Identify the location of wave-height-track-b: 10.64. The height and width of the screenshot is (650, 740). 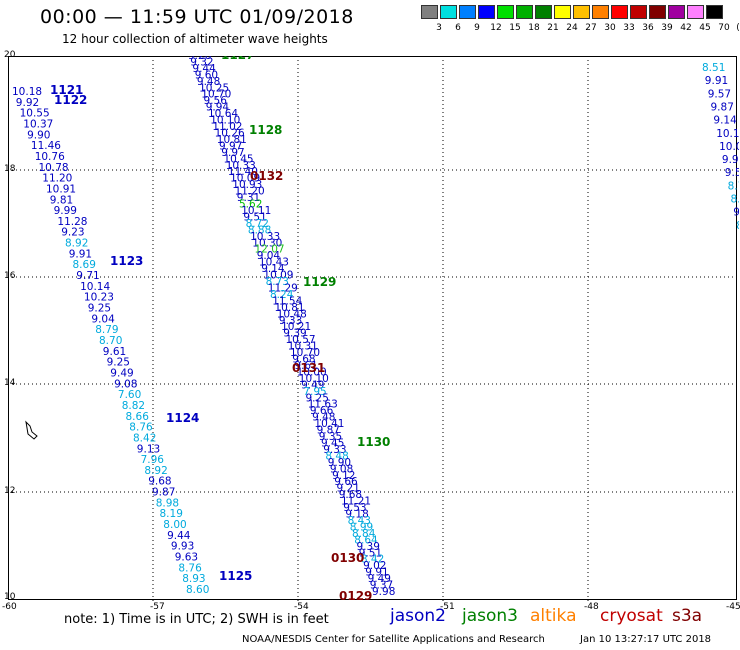
(223, 114).